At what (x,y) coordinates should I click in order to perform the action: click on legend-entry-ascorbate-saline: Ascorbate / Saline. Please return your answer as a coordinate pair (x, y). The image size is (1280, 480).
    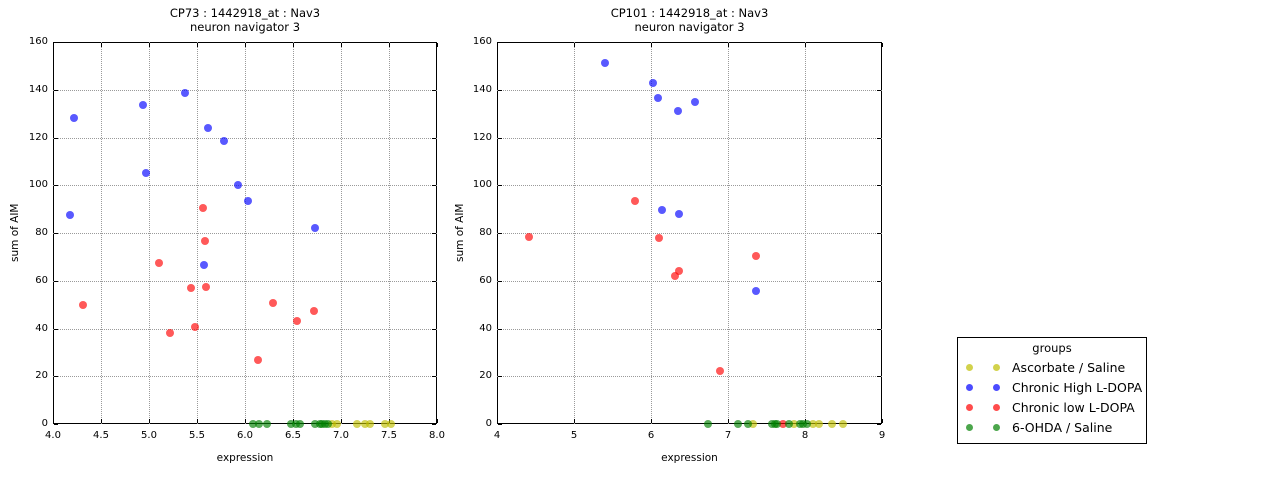
    Looking at the image, I should click on (1052, 367).